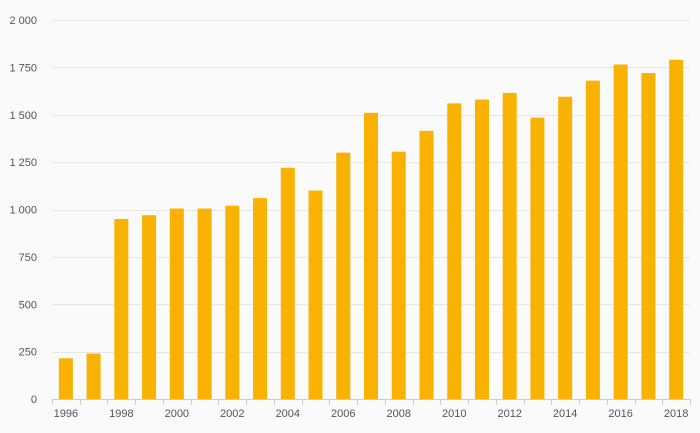  Describe the element at coordinates (454, 414) in the screenshot. I see `x-tick-label: 2010` at that location.